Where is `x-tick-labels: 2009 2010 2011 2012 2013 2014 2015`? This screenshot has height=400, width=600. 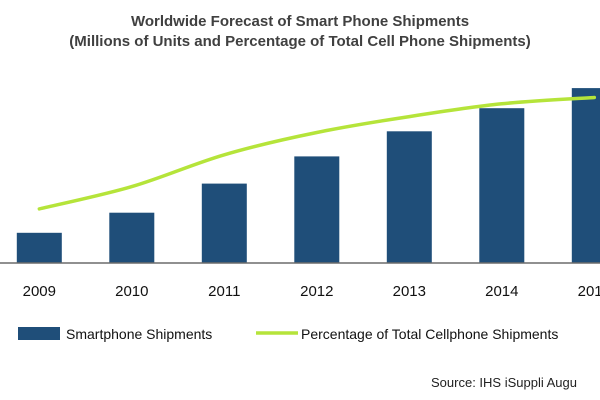 x-tick-labels: 2009 2010 2011 2012 2013 2014 2015 is located at coordinates (311, 291).